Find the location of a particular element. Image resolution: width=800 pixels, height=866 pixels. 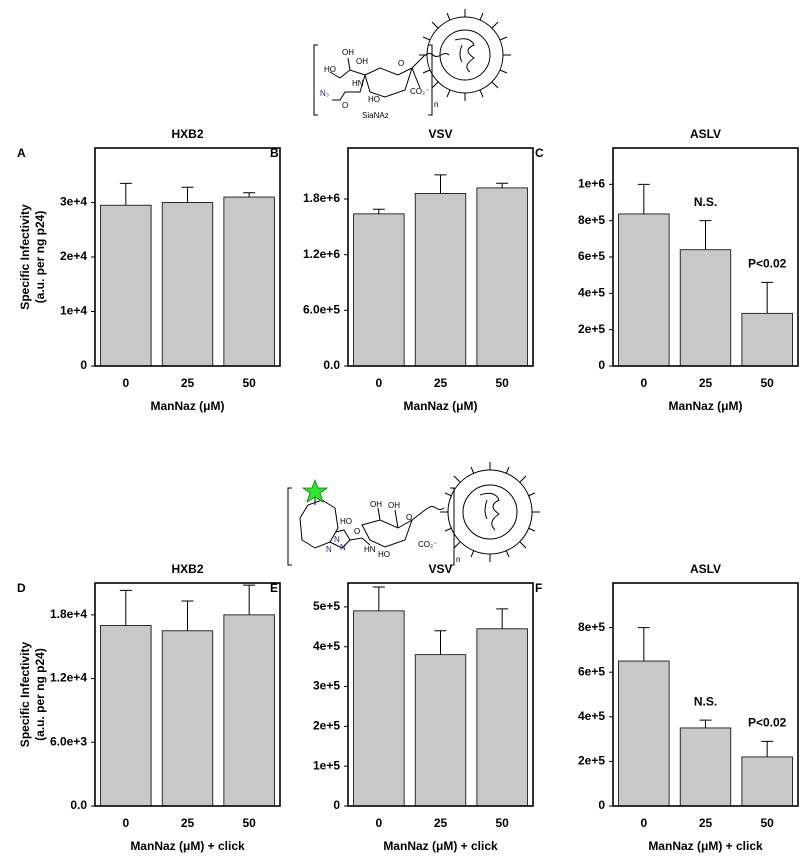

panel-letter: F is located at coordinates (538, 588).